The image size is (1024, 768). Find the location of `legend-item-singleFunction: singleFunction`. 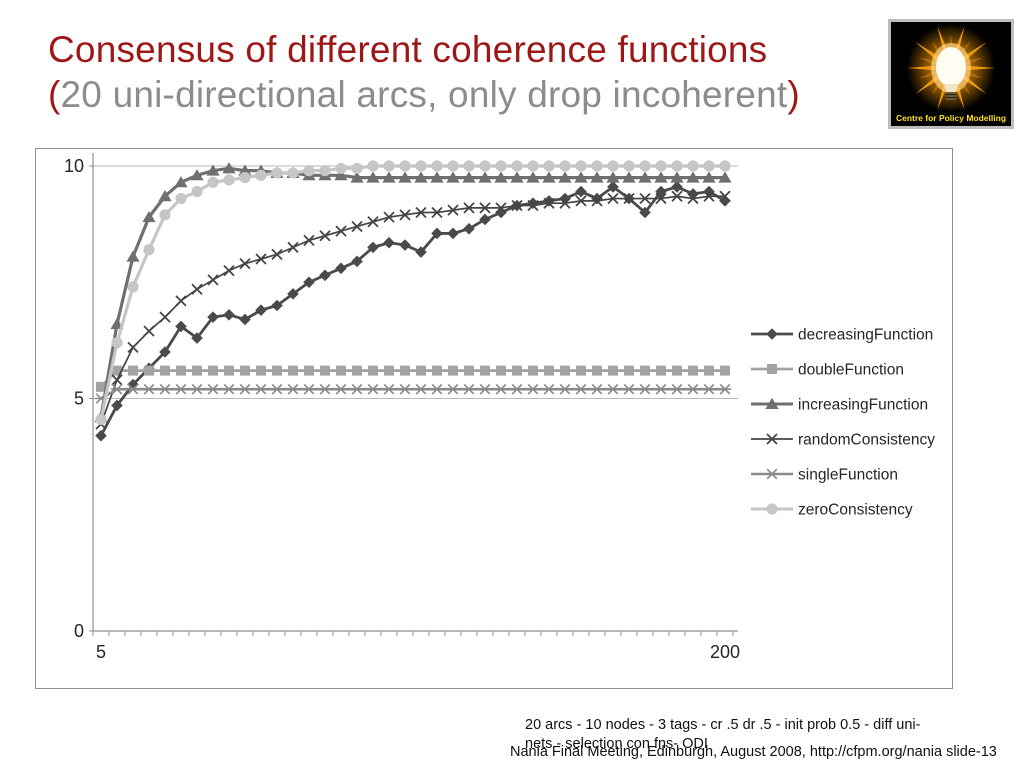

legend-item-singleFunction: singleFunction is located at coordinates (824, 475).